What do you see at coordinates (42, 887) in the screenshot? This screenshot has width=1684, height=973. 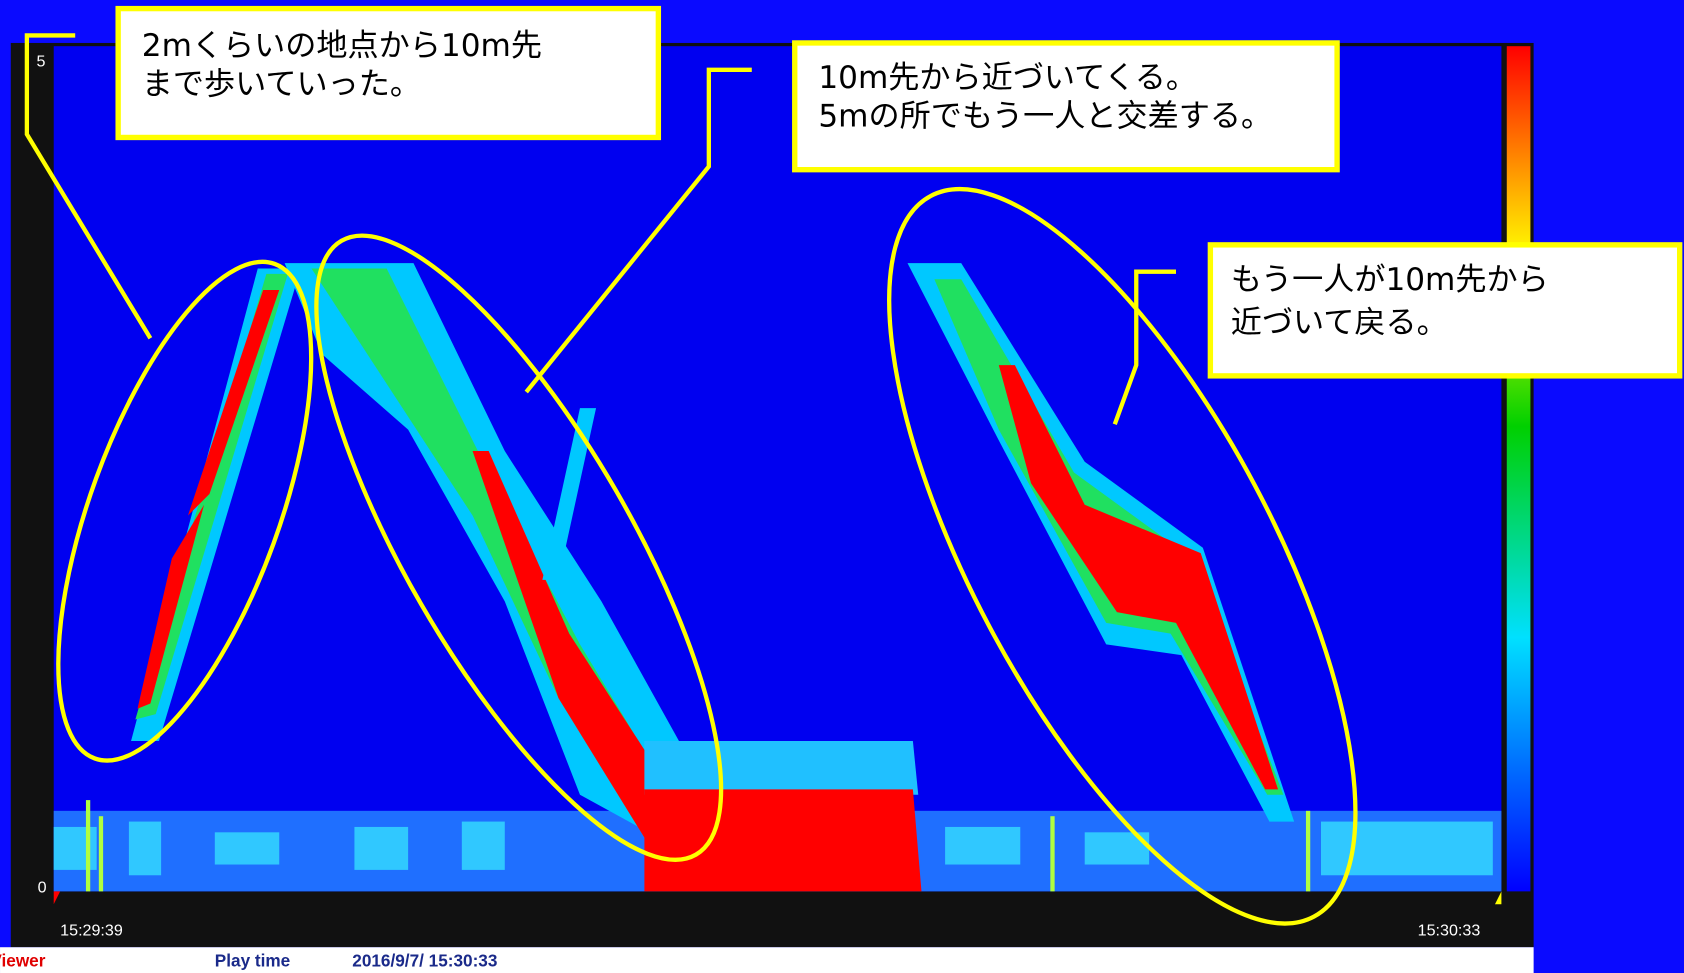 I see `y-bottom-label: 0` at bounding box center [42, 887].